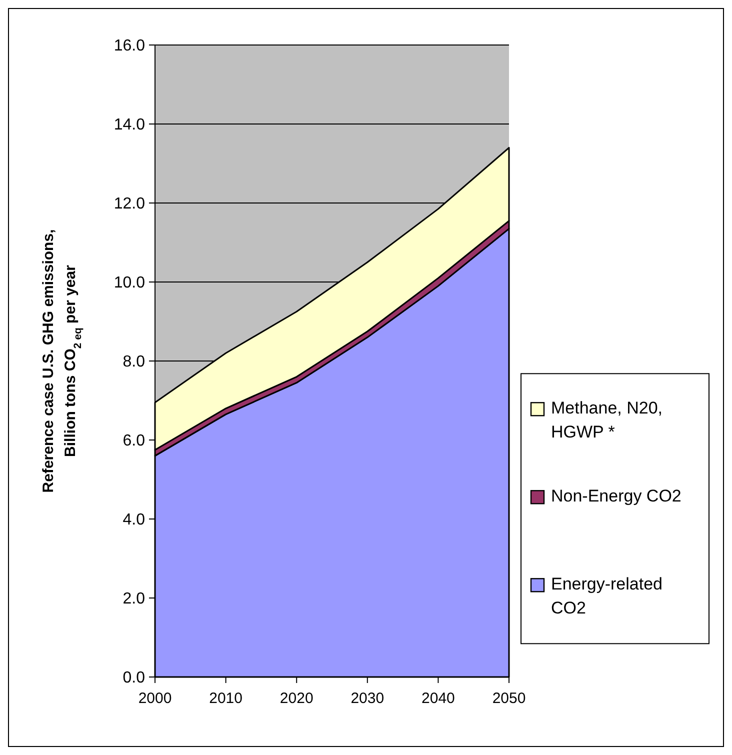  I want to click on y-tick-label: 8.0, so click(134, 362).